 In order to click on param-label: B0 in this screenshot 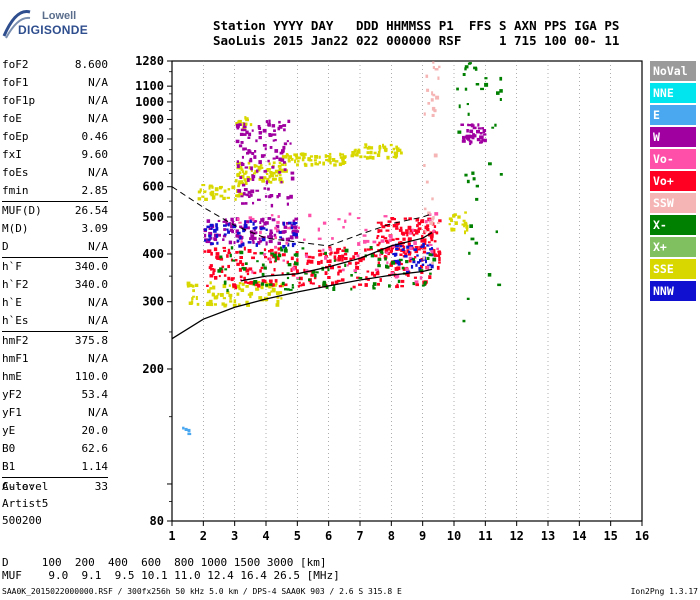, I will do `click(9, 448)`.